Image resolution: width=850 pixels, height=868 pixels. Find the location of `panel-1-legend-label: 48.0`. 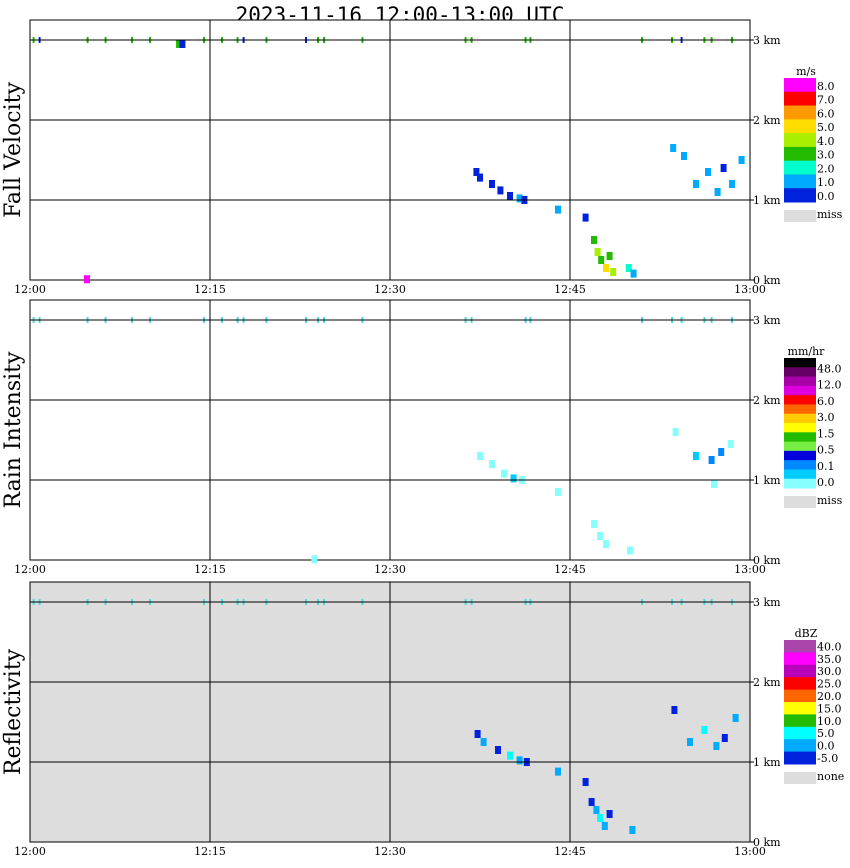

panel-1-legend-label: 48.0 is located at coordinates (829, 368).